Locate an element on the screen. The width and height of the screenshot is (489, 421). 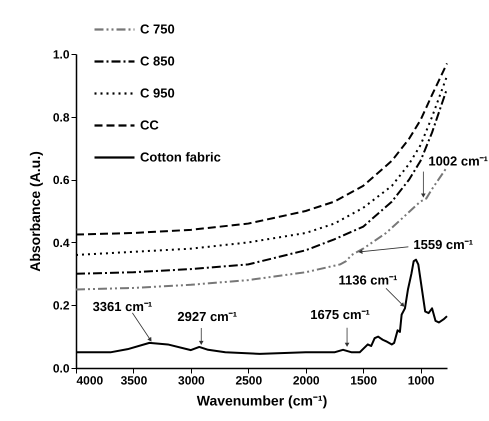
x-tick-label: 1500 is located at coordinates (364, 381).